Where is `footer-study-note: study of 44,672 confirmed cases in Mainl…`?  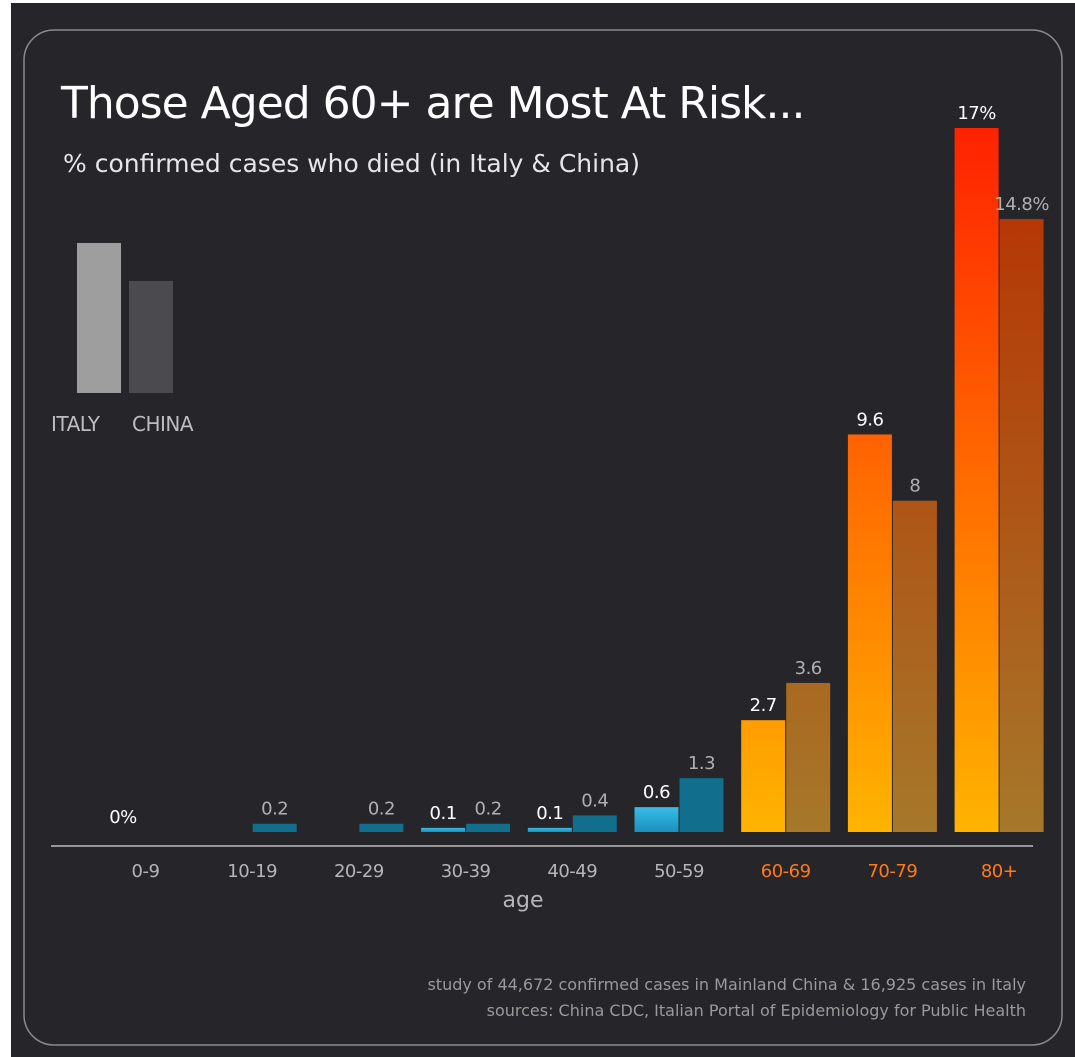
footer-study-note: study of 44,672 confirmed cases in Mainl… is located at coordinates (726, 984).